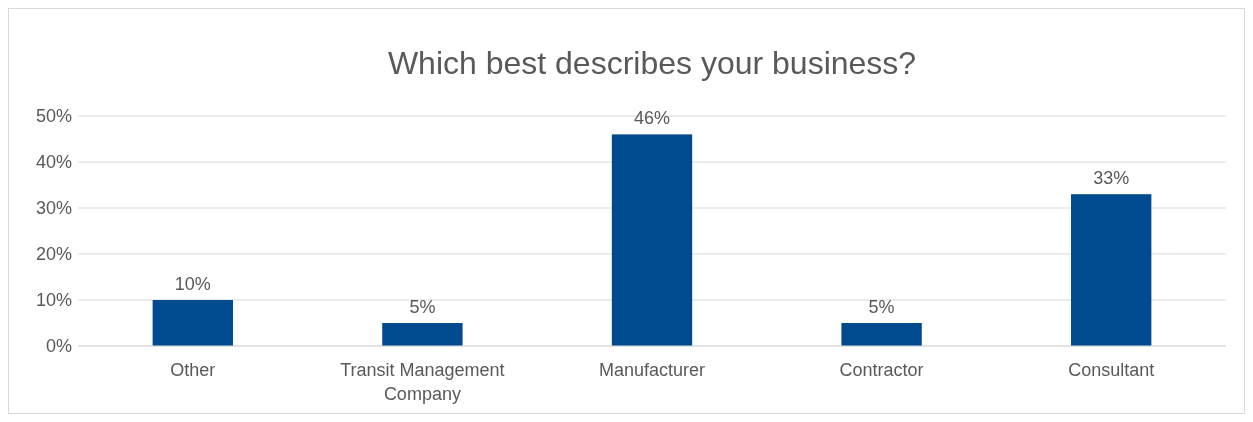 The width and height of the screenshot is (1253, 422). I want to click on data-label: 33%, so click(1111, 178).